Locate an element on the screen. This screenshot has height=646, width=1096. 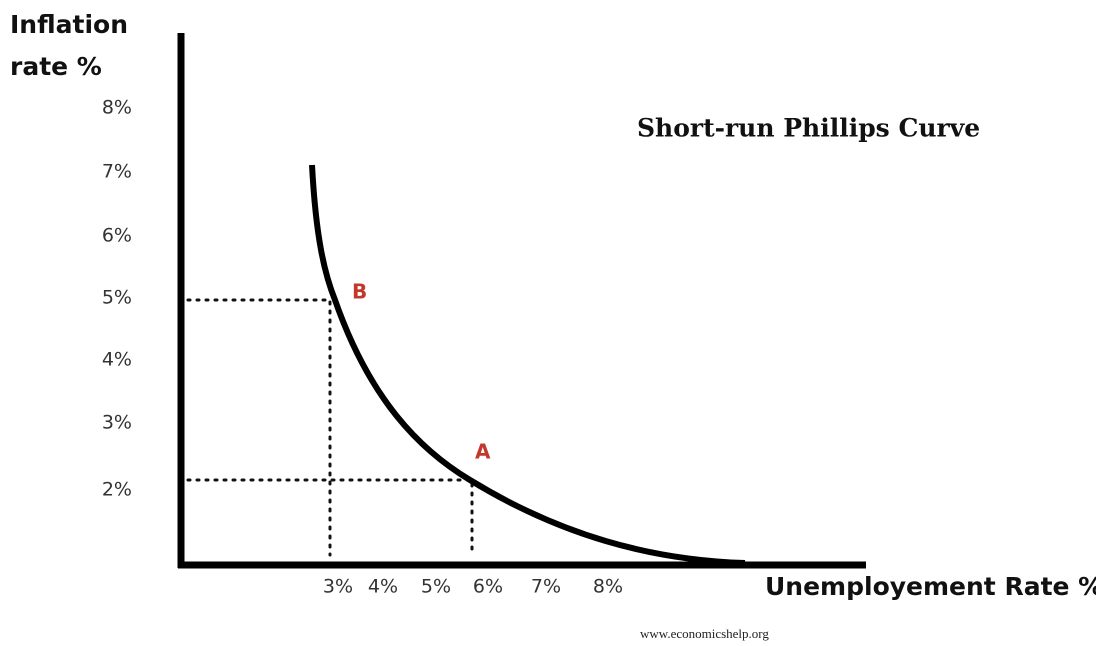
y-tick-label: 3% is located at coordinates (117, 423).